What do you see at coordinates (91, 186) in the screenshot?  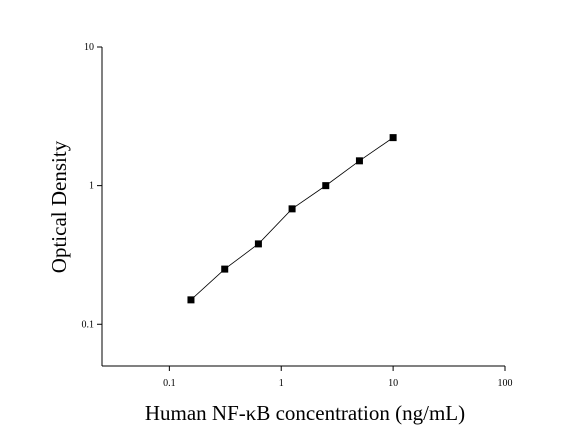 I see `y-tick-label: 1` at bounding box center [91, 186].